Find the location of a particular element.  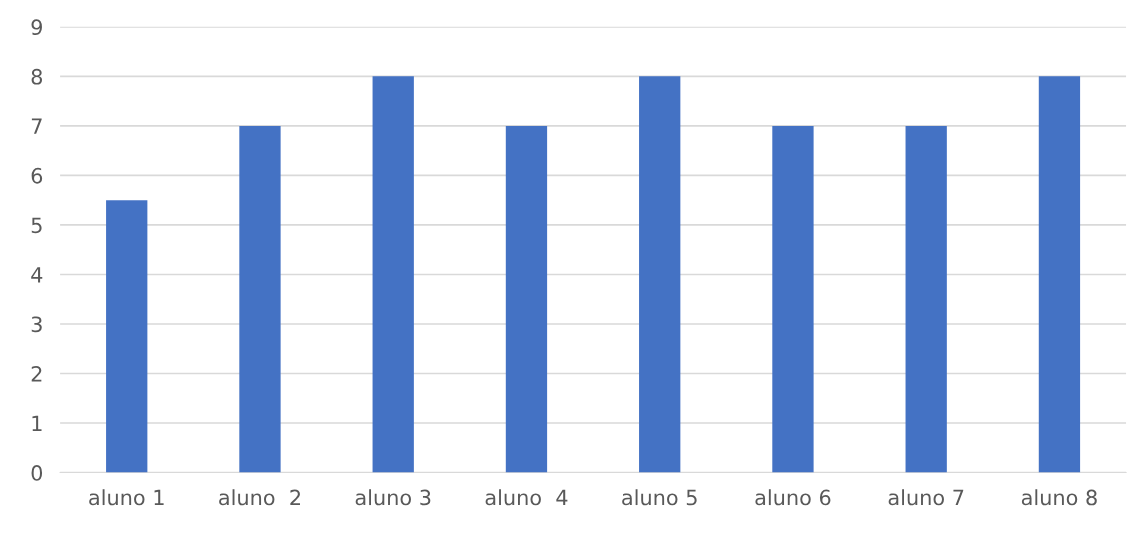

y-tick-label: 6 is located at coordinates (37, 175).